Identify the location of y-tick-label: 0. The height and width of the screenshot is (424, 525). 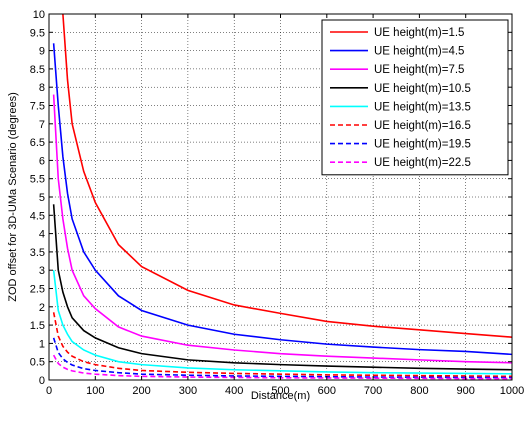
(42, 381).